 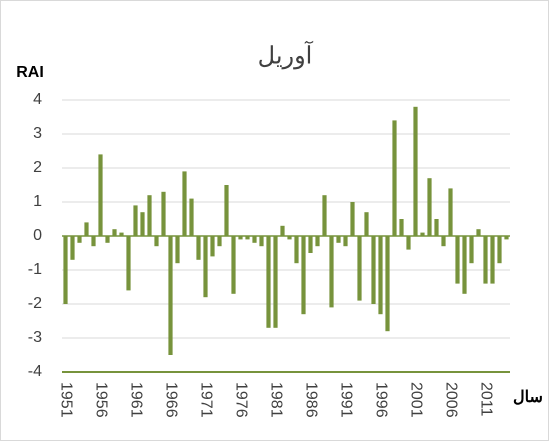 What do you see at coordinates (37, 167) in the screenshot?
I see `y-tick-label: 2` at bounding box center [37, 167].